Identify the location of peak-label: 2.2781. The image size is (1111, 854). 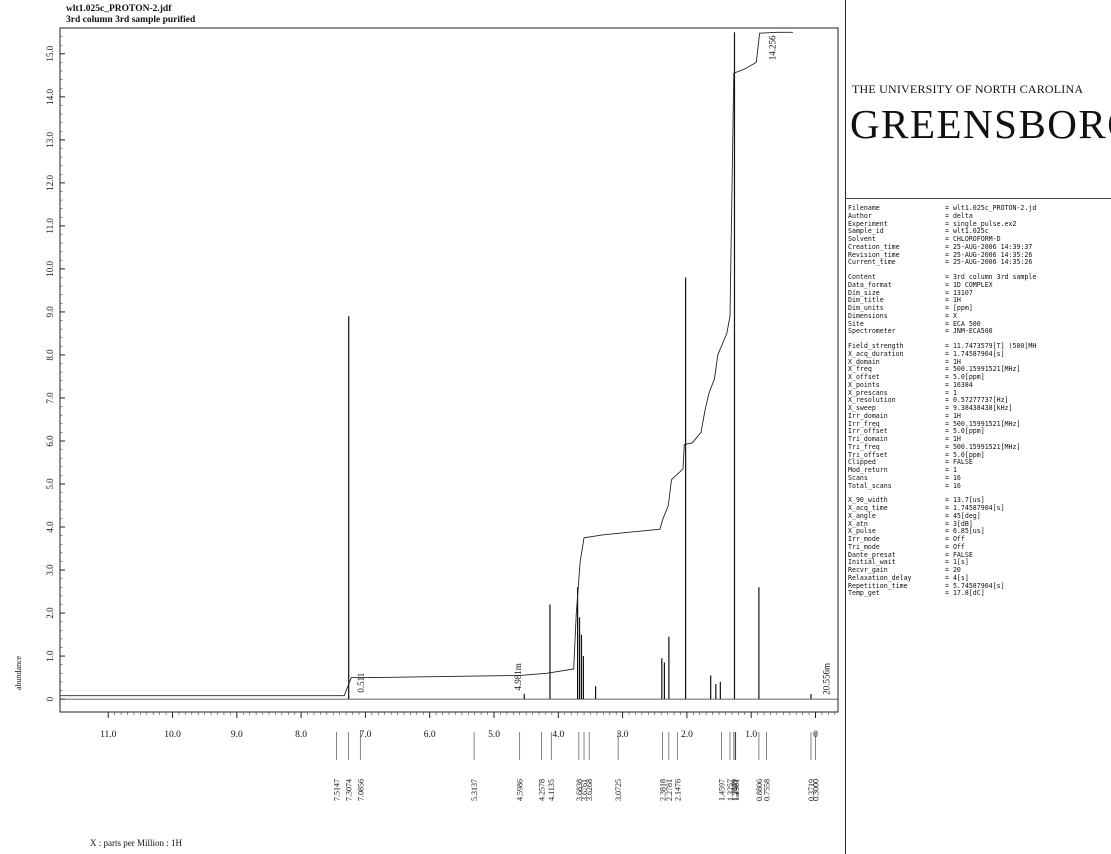
(669, 790).